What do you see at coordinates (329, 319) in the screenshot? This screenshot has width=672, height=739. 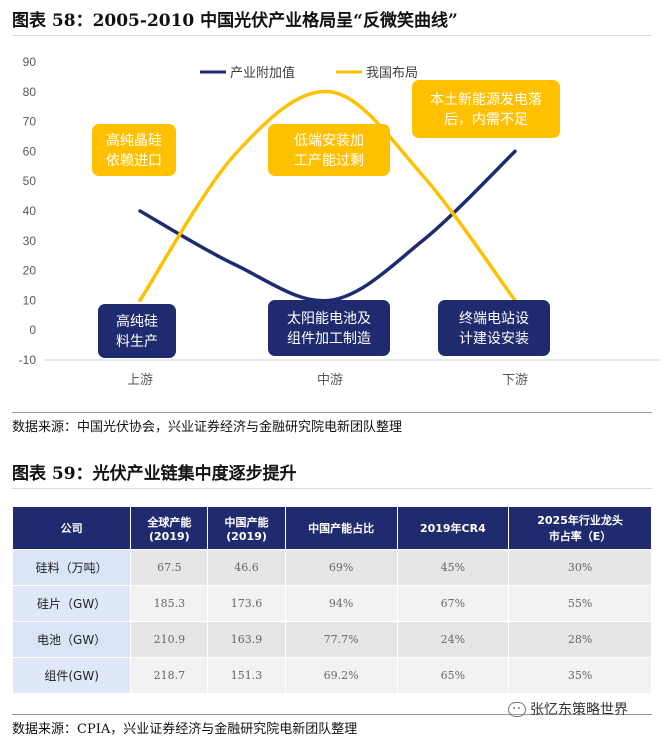 I see `annotation-line: 太阳能电池及` at bounding box center [329, 319].